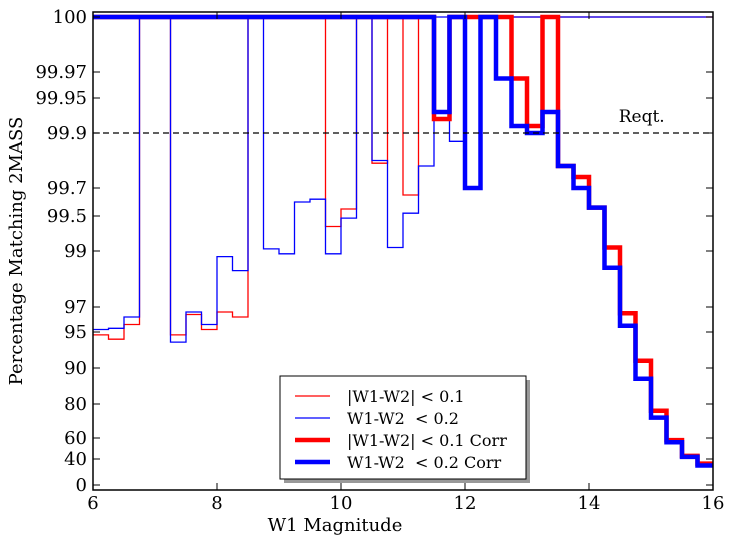 This screenshot has width=734, height=545. What do you see at coordinates (92, 503) in the screenshot?
I see `x-tick-label: 6` at bounding box center [92, 503].